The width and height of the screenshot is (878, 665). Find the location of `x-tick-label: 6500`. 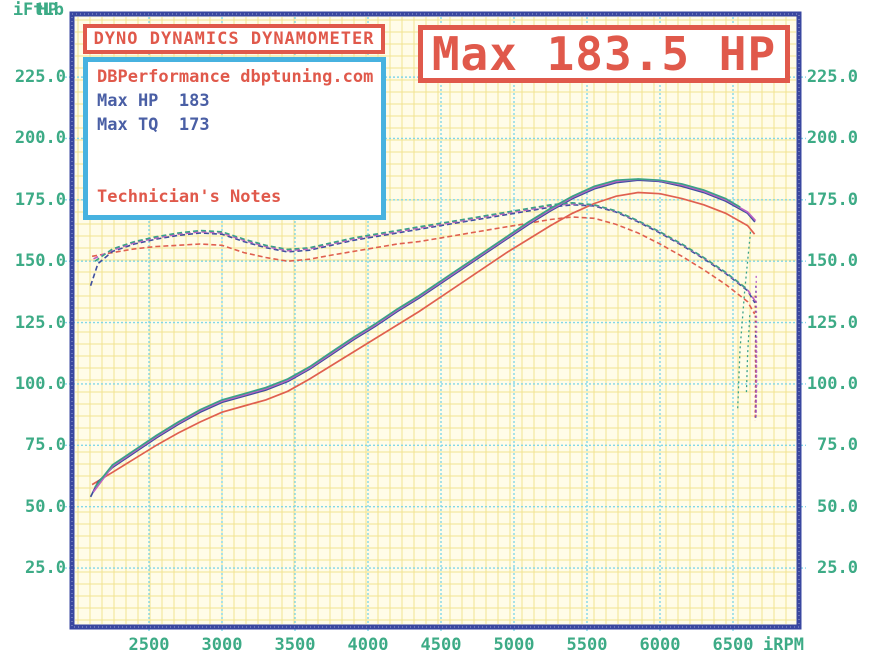

x-tick-label: 6500 is located at coordinates (733, 645).